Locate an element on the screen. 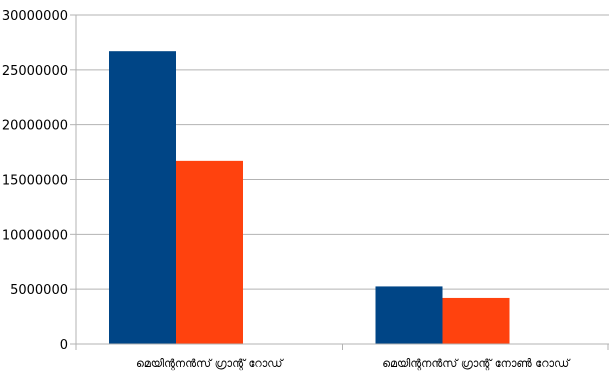 This screenshot has height=379, width=609. y-tick-label: 0 is located at coordinates (64, 345).